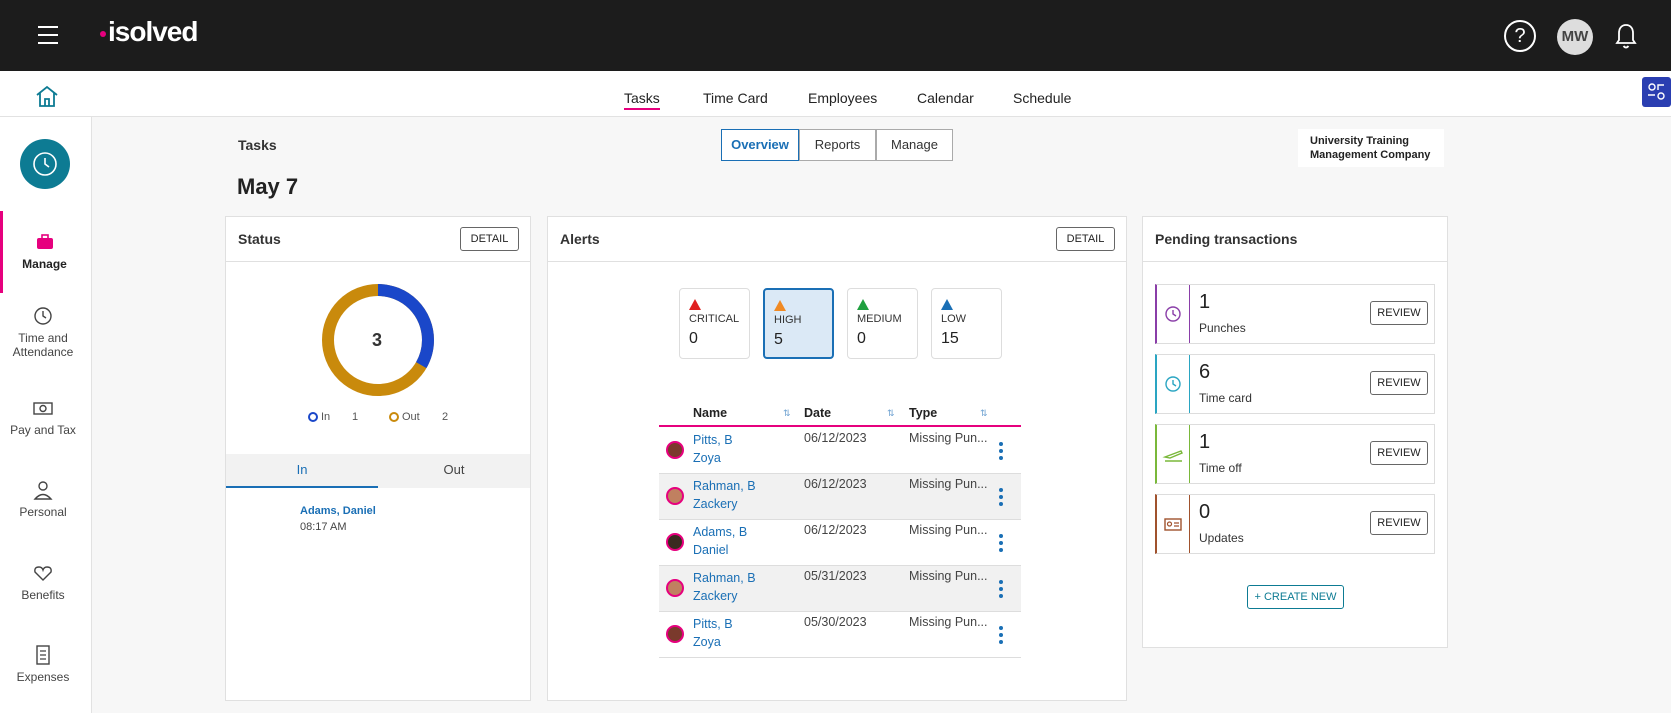 This screenshot has width=1671, height=713. What do you see at coordinates (313, 417) in the screenshot?
I see `legend-in-marker` at bounding box center [313, 417].